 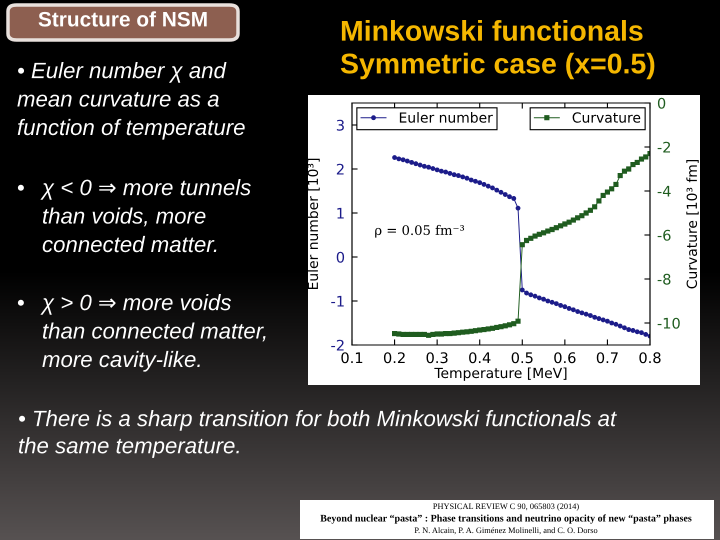 What do you see at coordinates (650, 358) in the screenshot?
I see `x-tick-label: 0.8` at bounding box center [650, 358].